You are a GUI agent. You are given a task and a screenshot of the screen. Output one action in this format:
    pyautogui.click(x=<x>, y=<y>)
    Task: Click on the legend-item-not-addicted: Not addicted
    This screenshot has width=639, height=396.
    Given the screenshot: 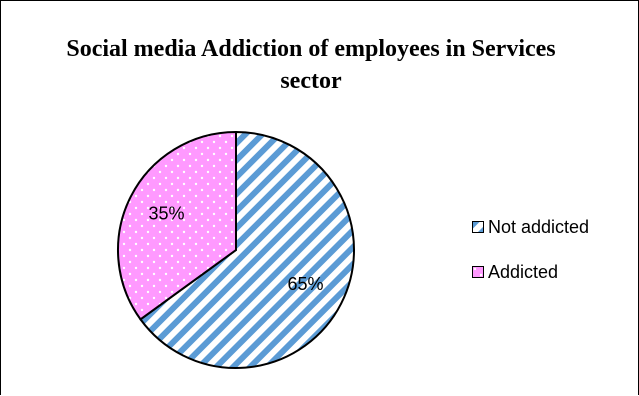 What is the action you would take?
    pyautogui.click(x=530, y=227)
    